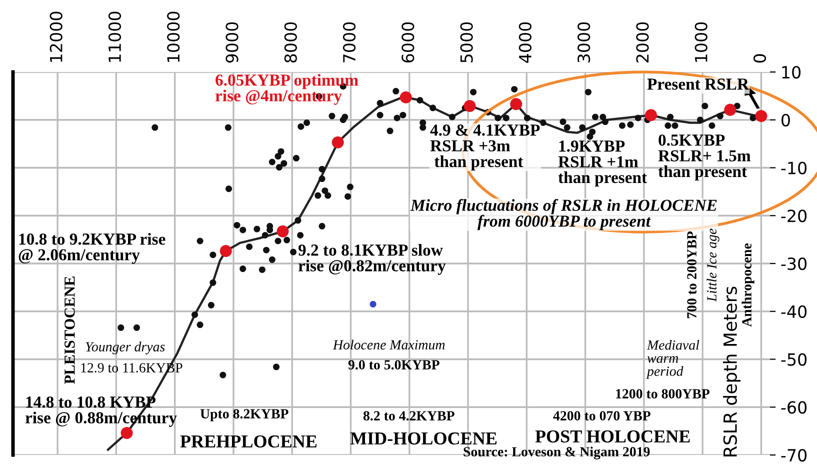 The width and height of the screenshot is (817, 465). What do you see at coordinates (691, 274) in the screenshot?
I see `annotation: 700 to 200YBP` at bounding box center [691, 274].